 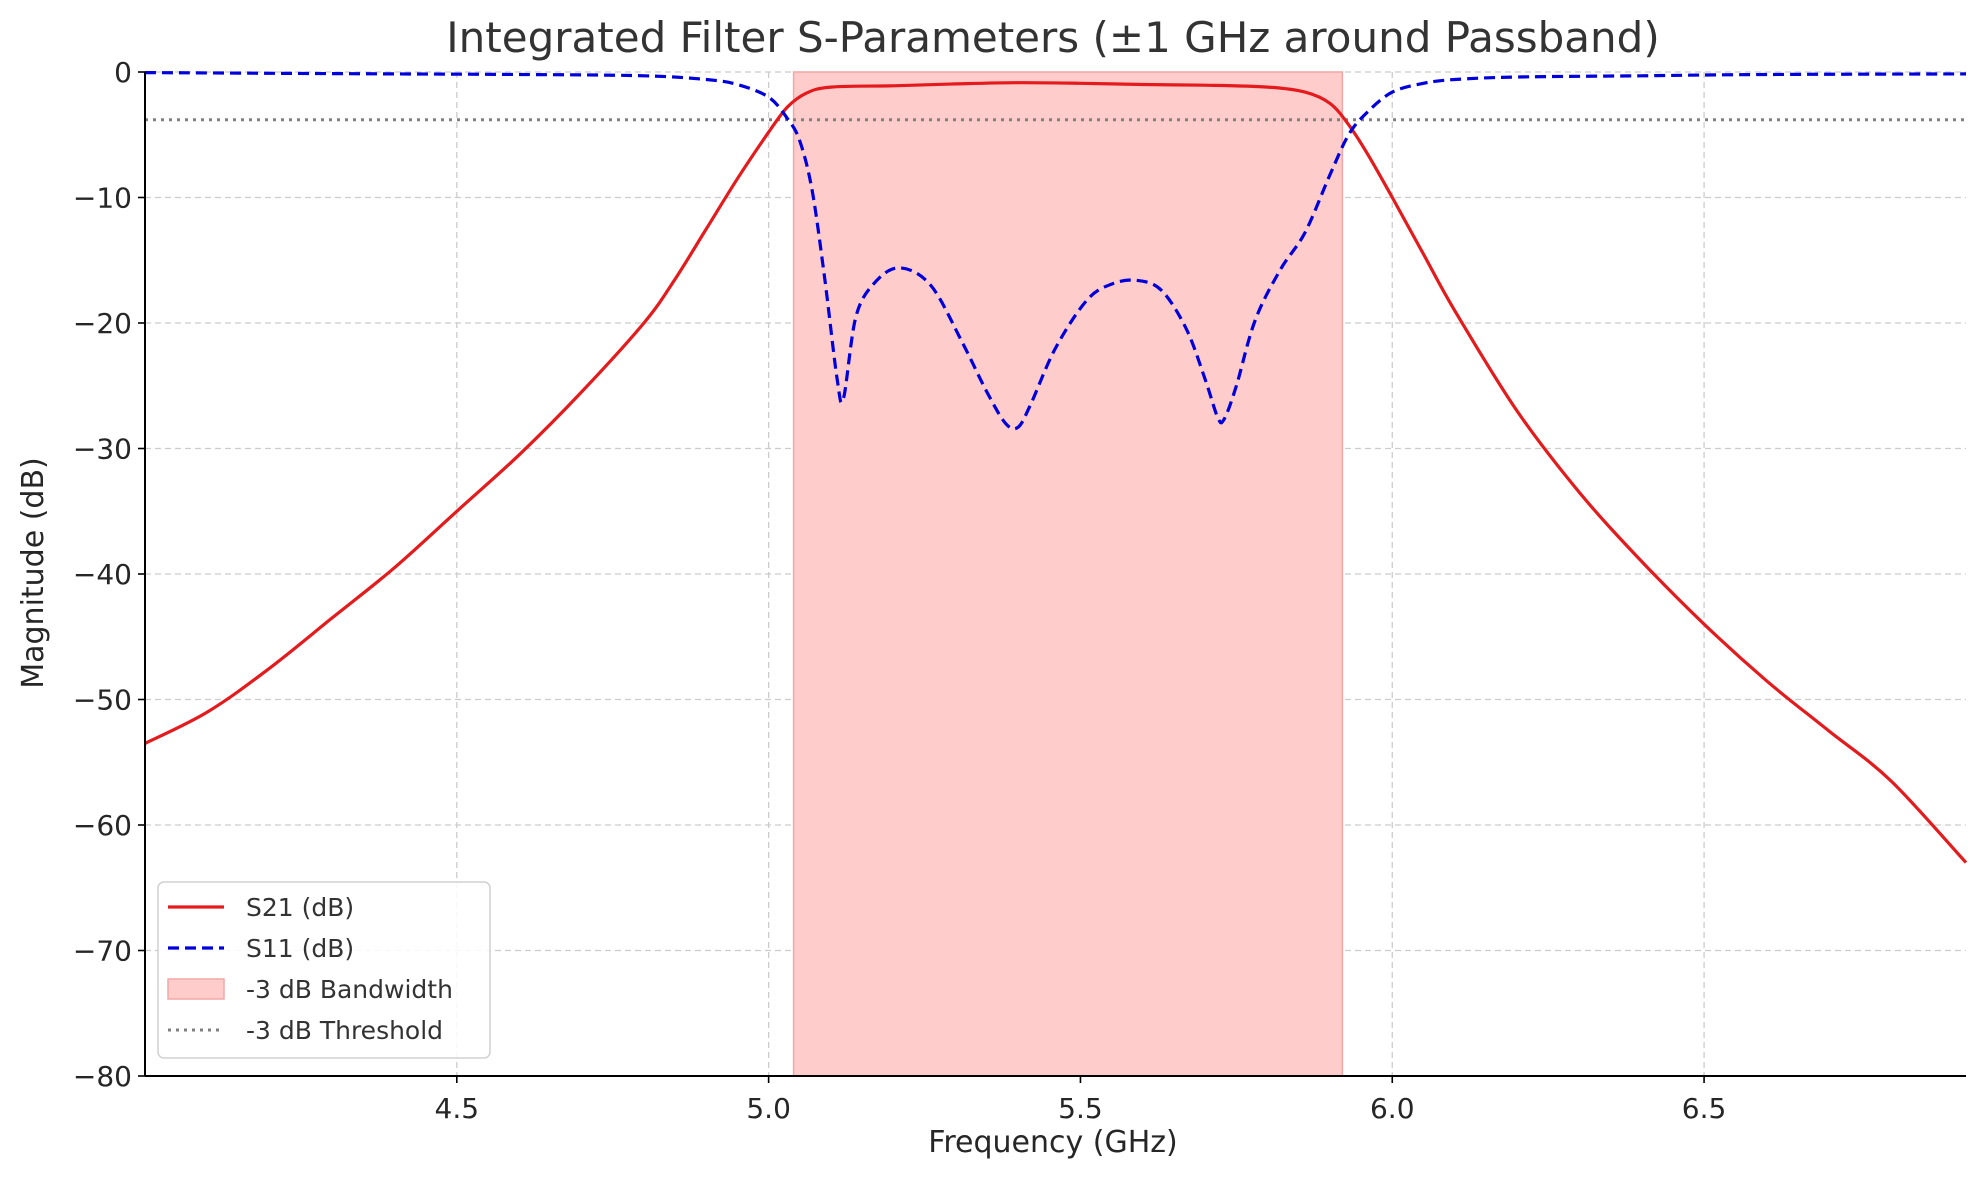 I want to click on legend-label: S11 (dB), so click(x=300, y=948).